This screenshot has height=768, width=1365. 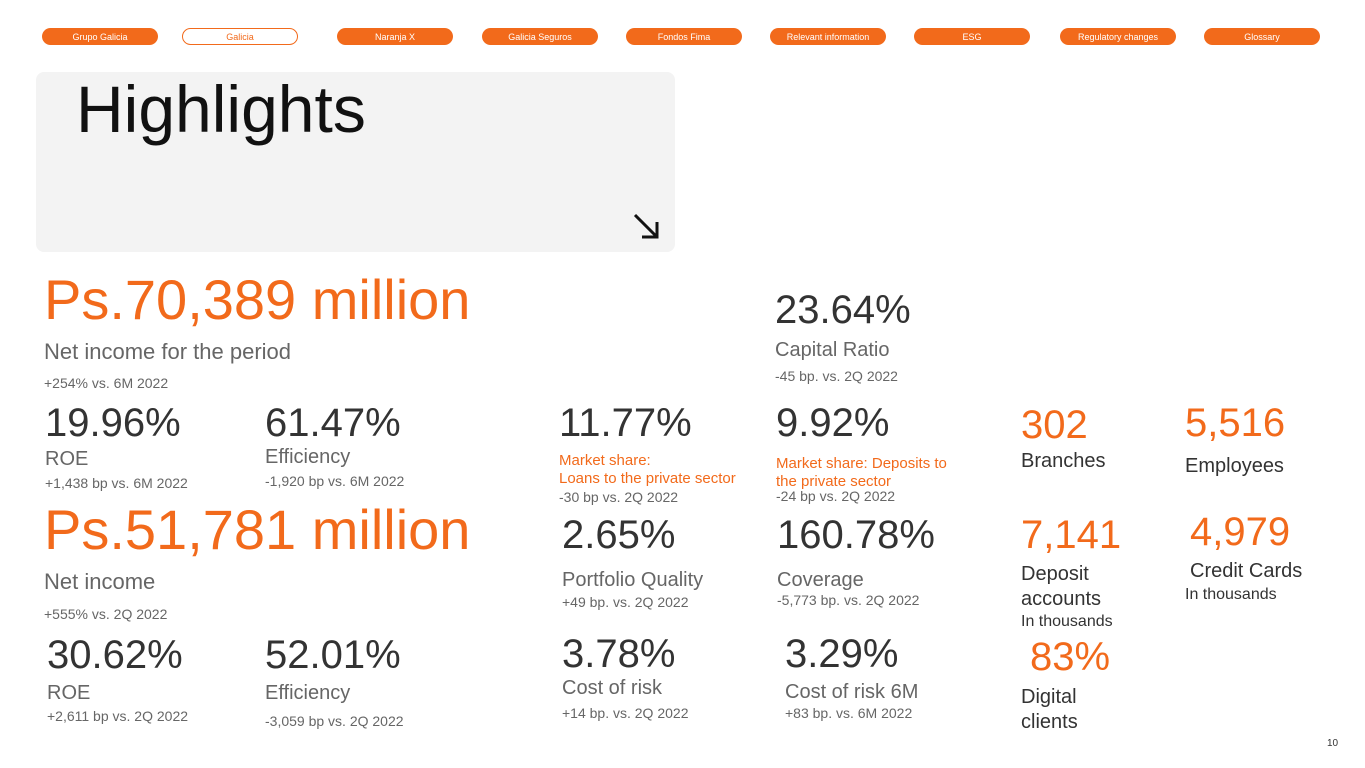 What do you see at coordinates (972, 36) in the screenshot?
I see `nav-button: ESG` at bounding box center [972, 36].